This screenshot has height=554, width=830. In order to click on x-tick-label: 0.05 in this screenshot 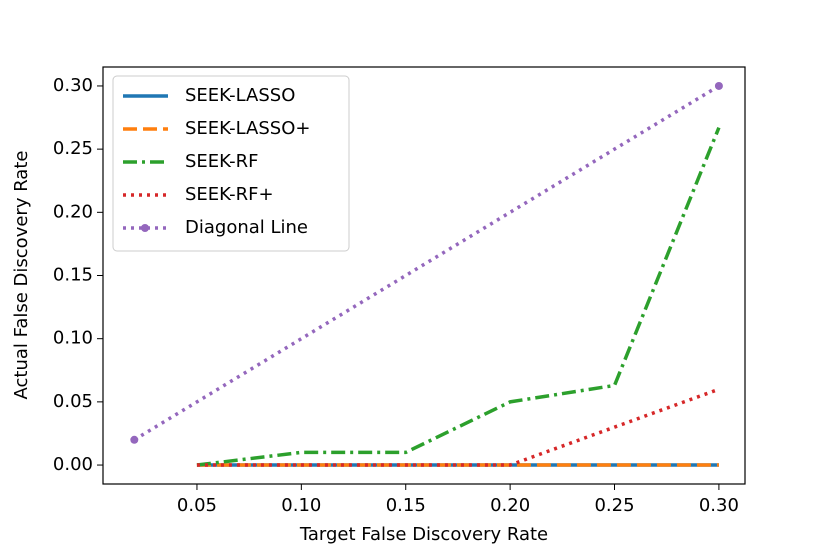, I will do `click(197, 505)`.